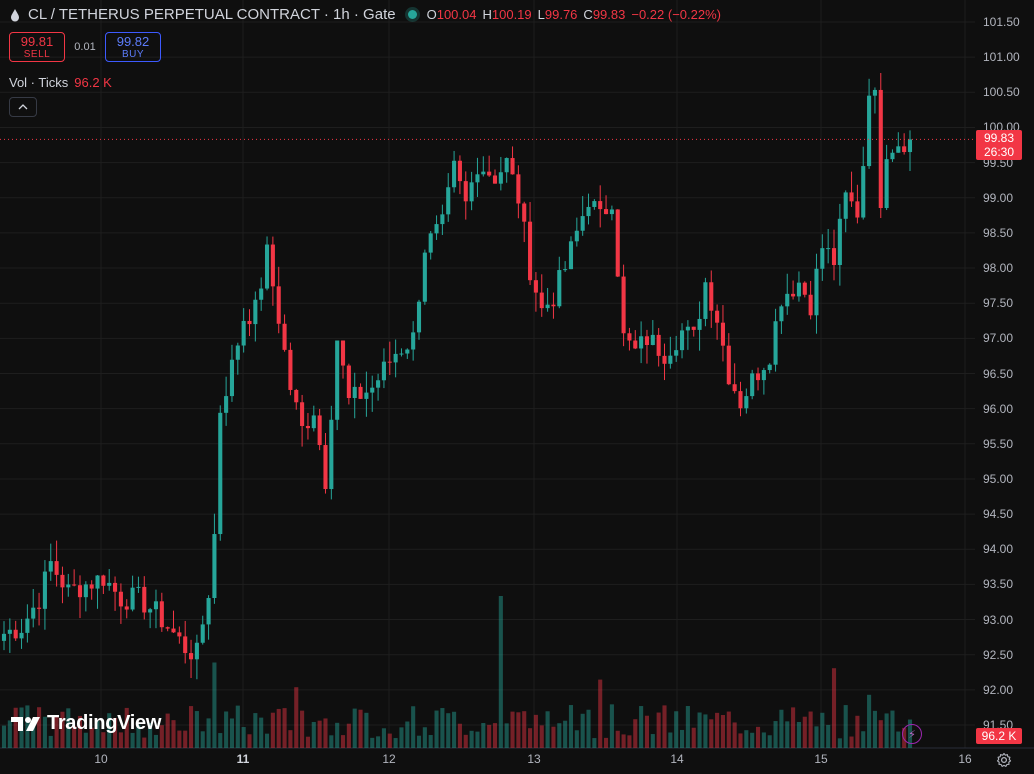  What do you see at coordinates (60, 82) in the screenshot?
I see `volume-legend: Vol · Ticks 96.2 K` at bounding box center [60, 82].